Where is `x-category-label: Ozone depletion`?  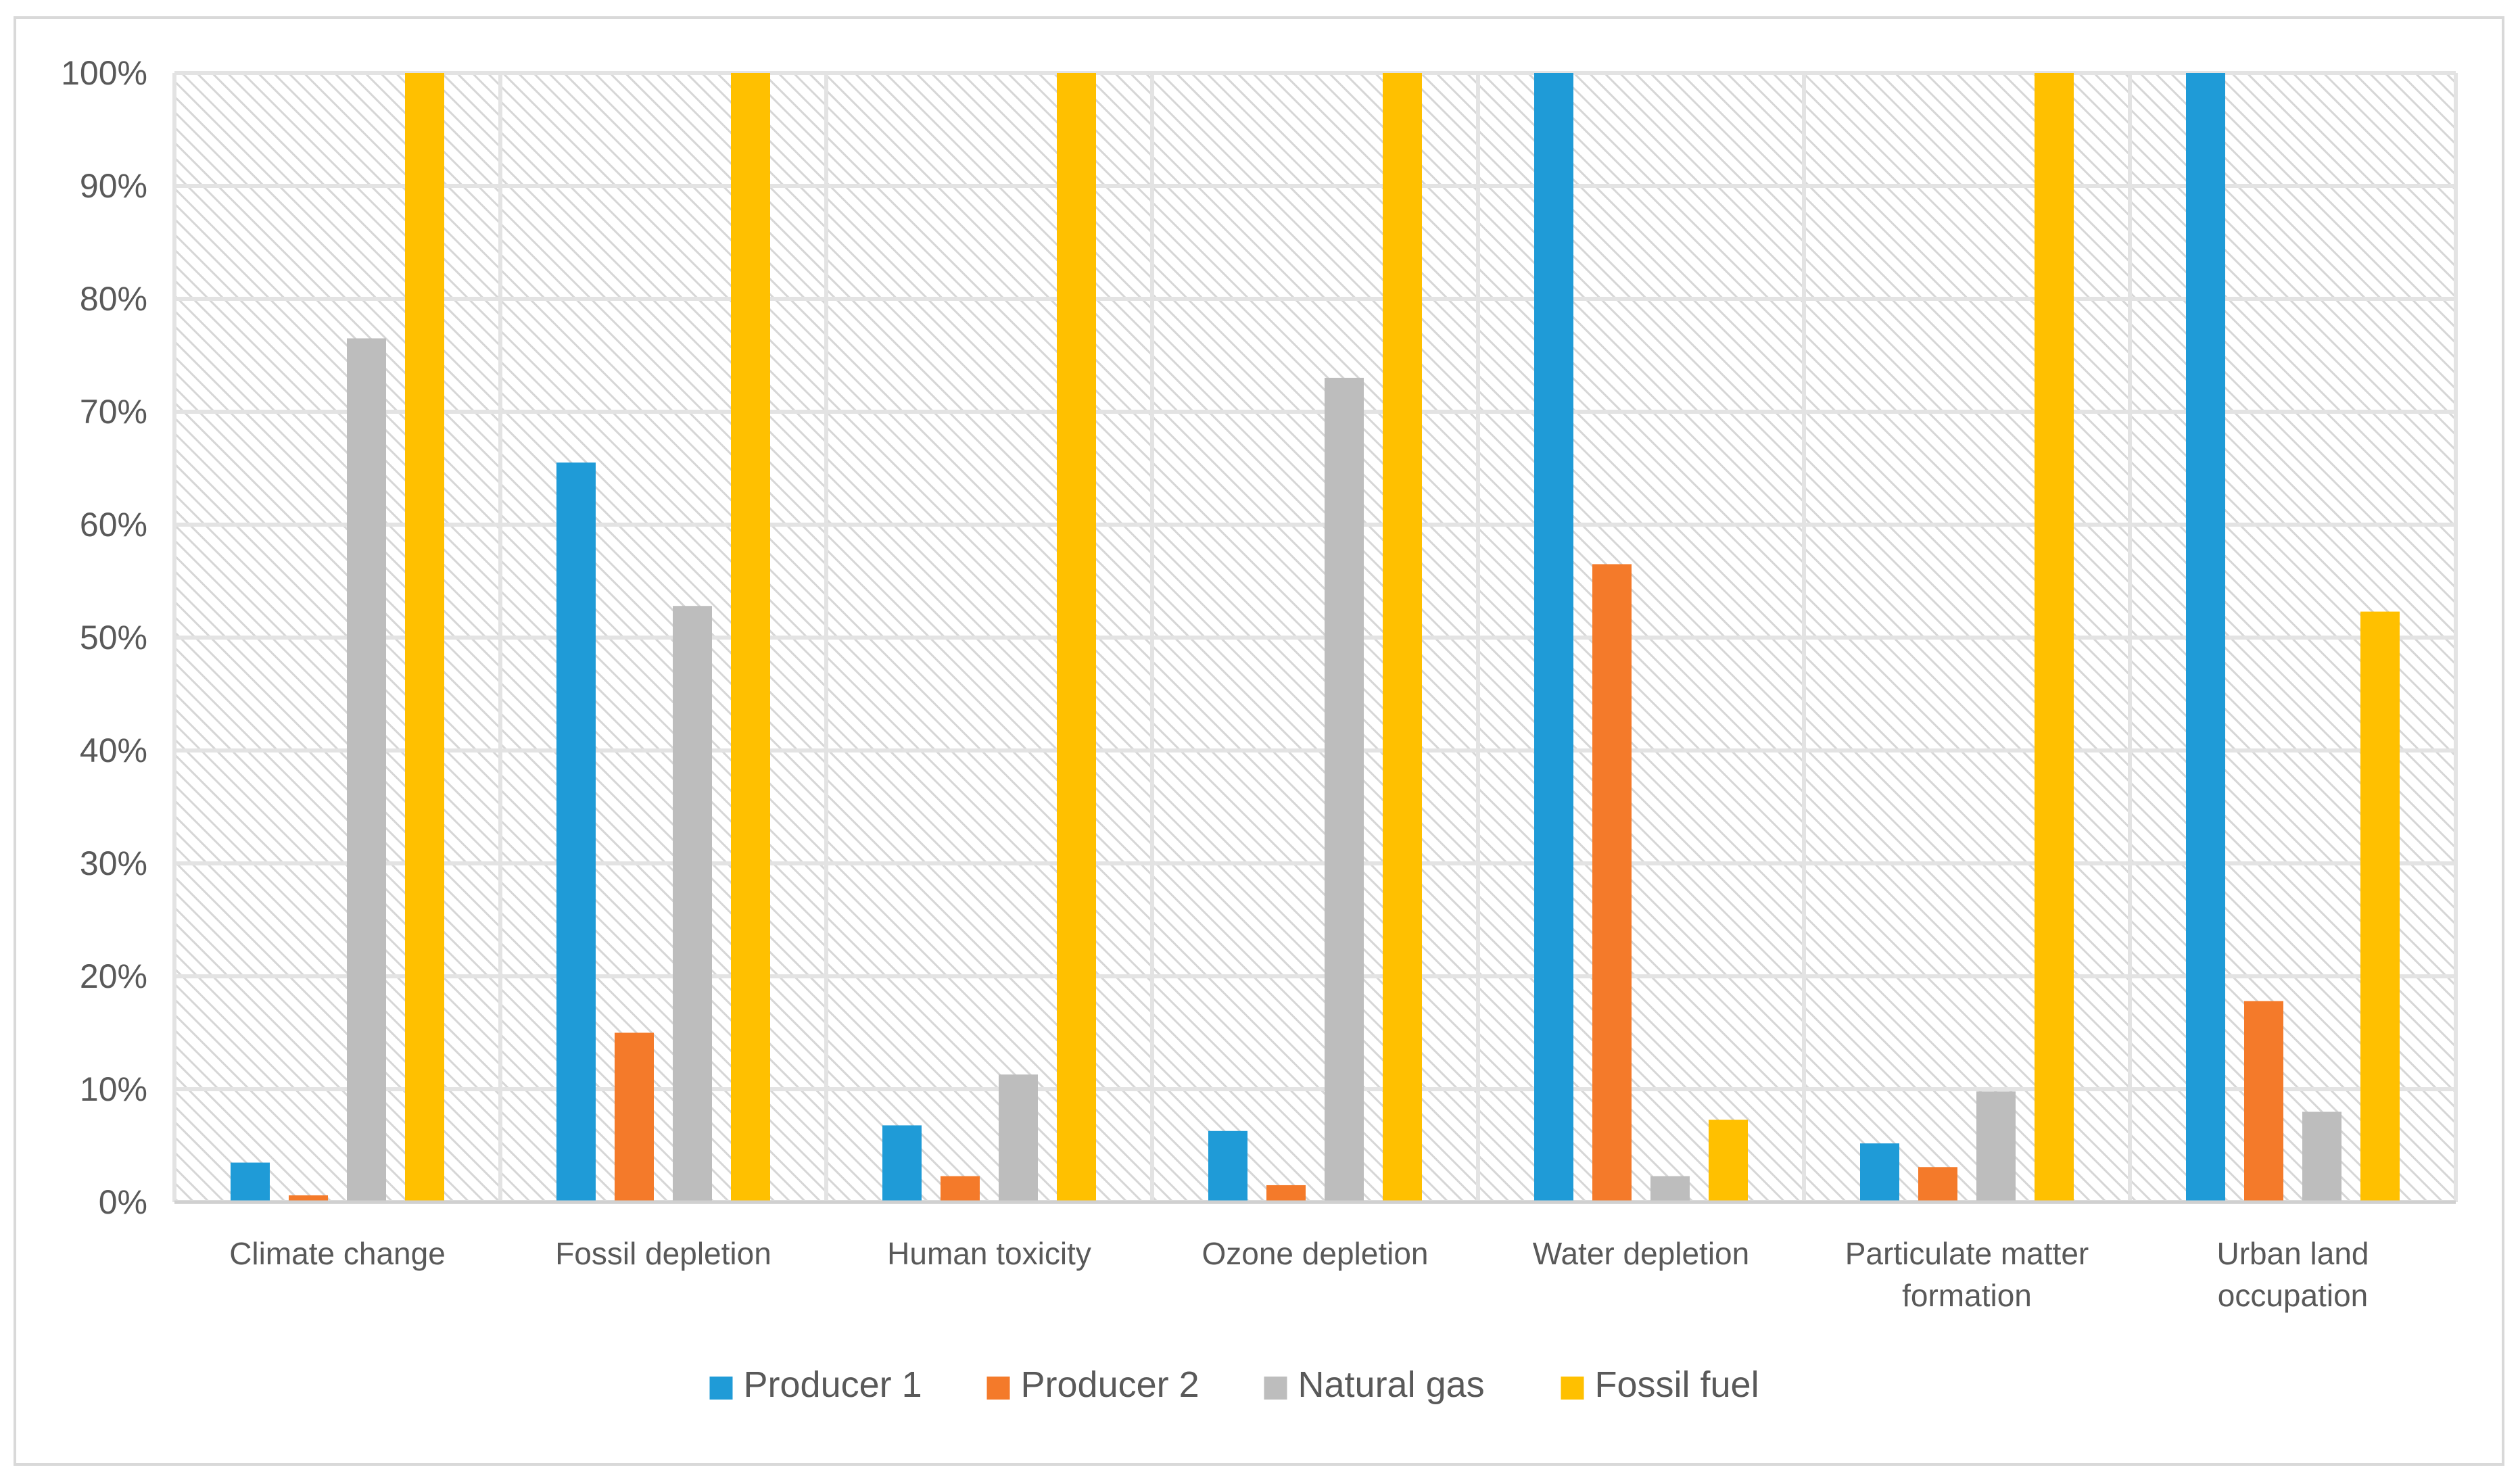
x-category-label: Ozone depletion is located at coordinates (1315, 1253).